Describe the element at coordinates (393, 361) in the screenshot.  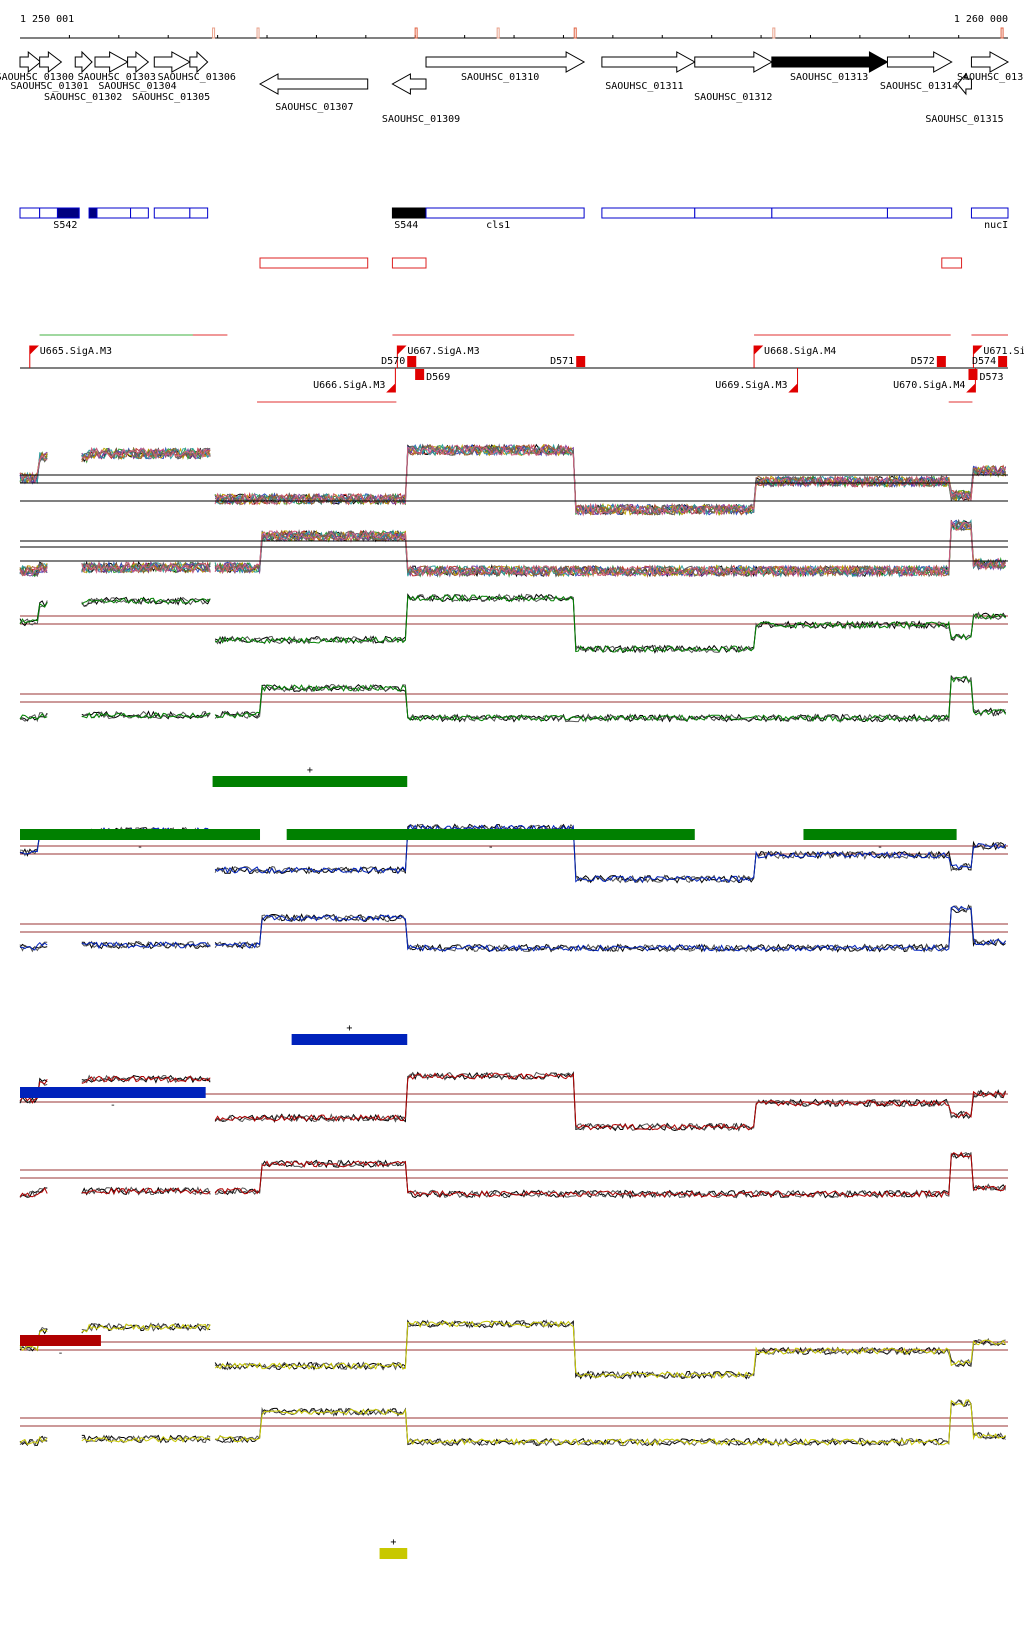
I see `terminator-label: D570` at that location.